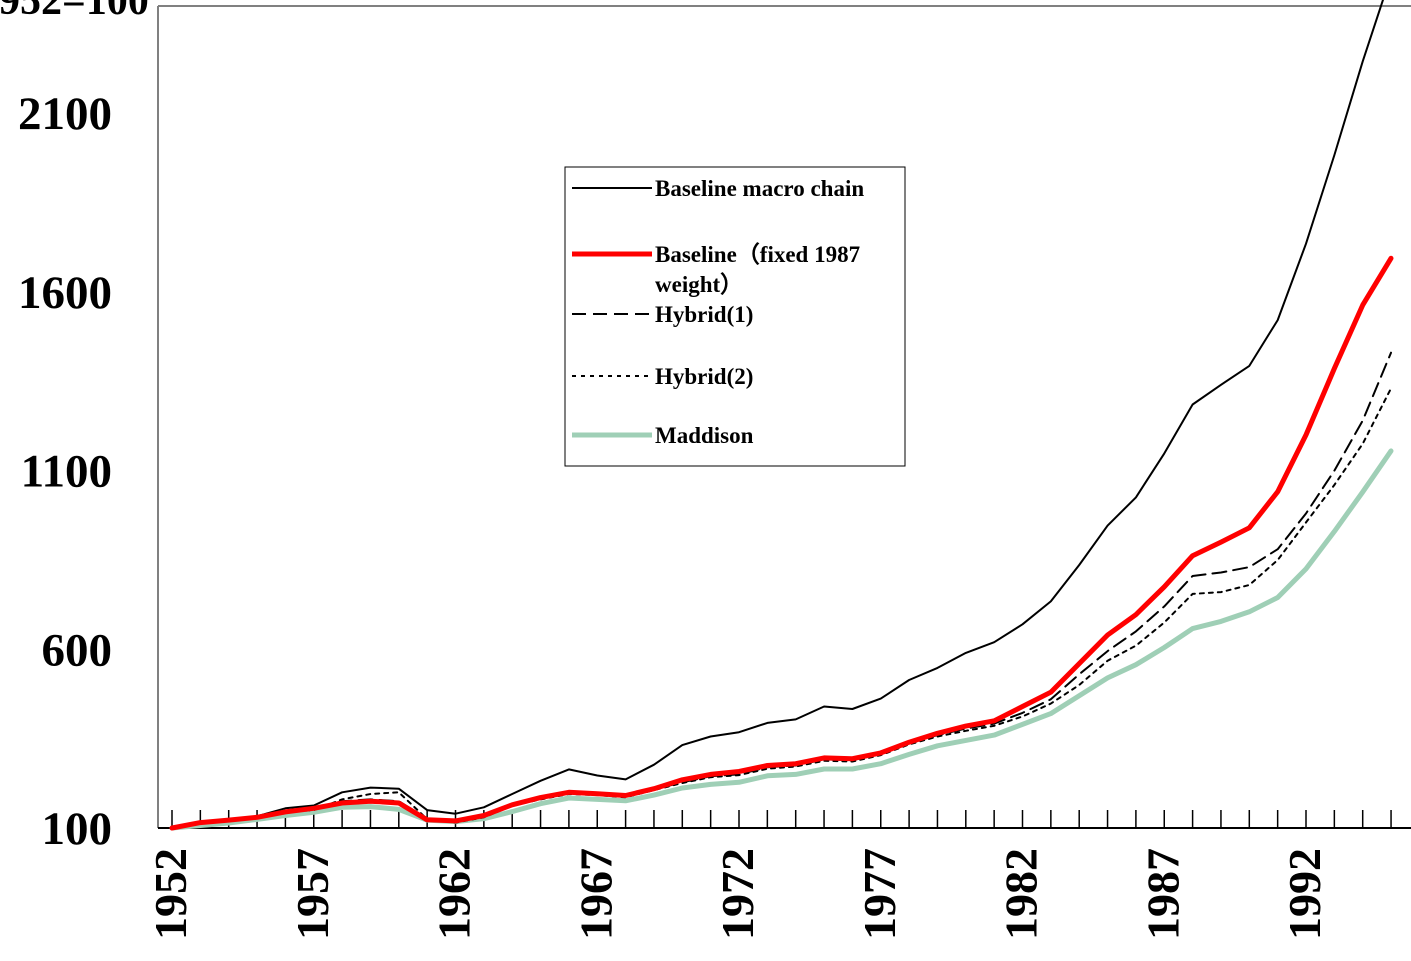  Describe the element at coordinates (312, 894) in the screenshot. I see `x-tick-label-1957: 1957` at that location.